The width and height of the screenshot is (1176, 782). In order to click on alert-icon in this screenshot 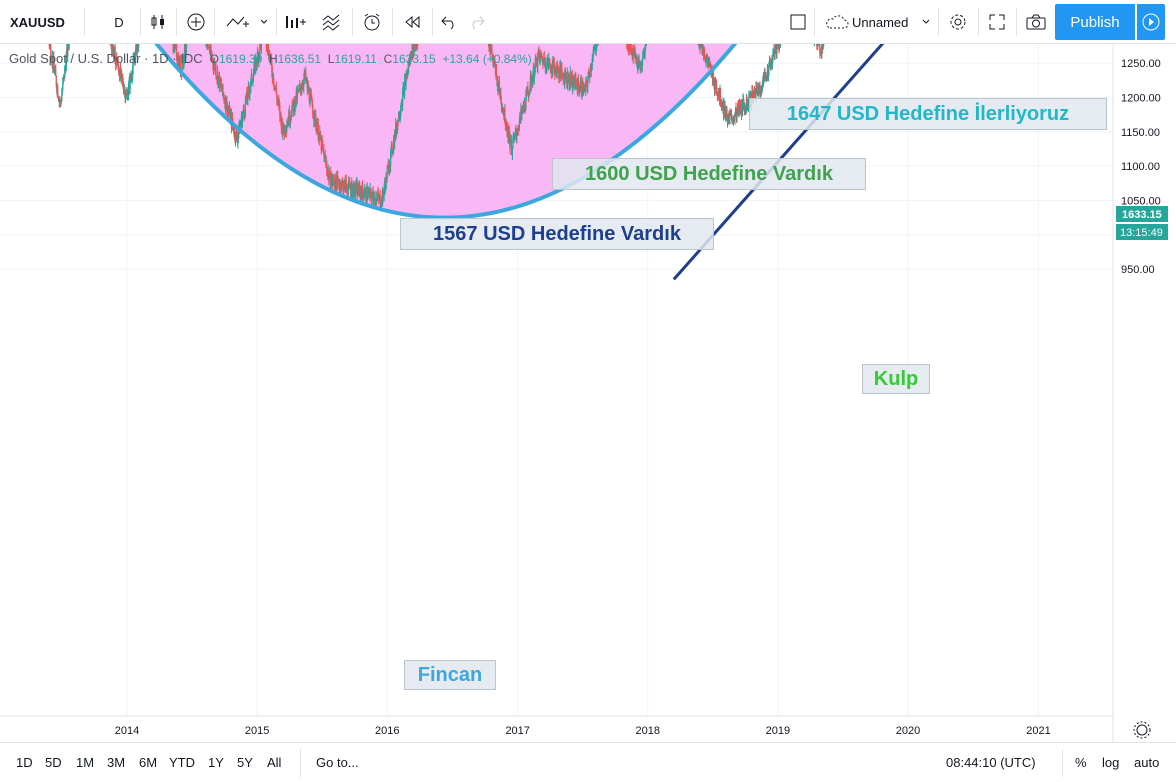, I will do `click(372, 22)`.